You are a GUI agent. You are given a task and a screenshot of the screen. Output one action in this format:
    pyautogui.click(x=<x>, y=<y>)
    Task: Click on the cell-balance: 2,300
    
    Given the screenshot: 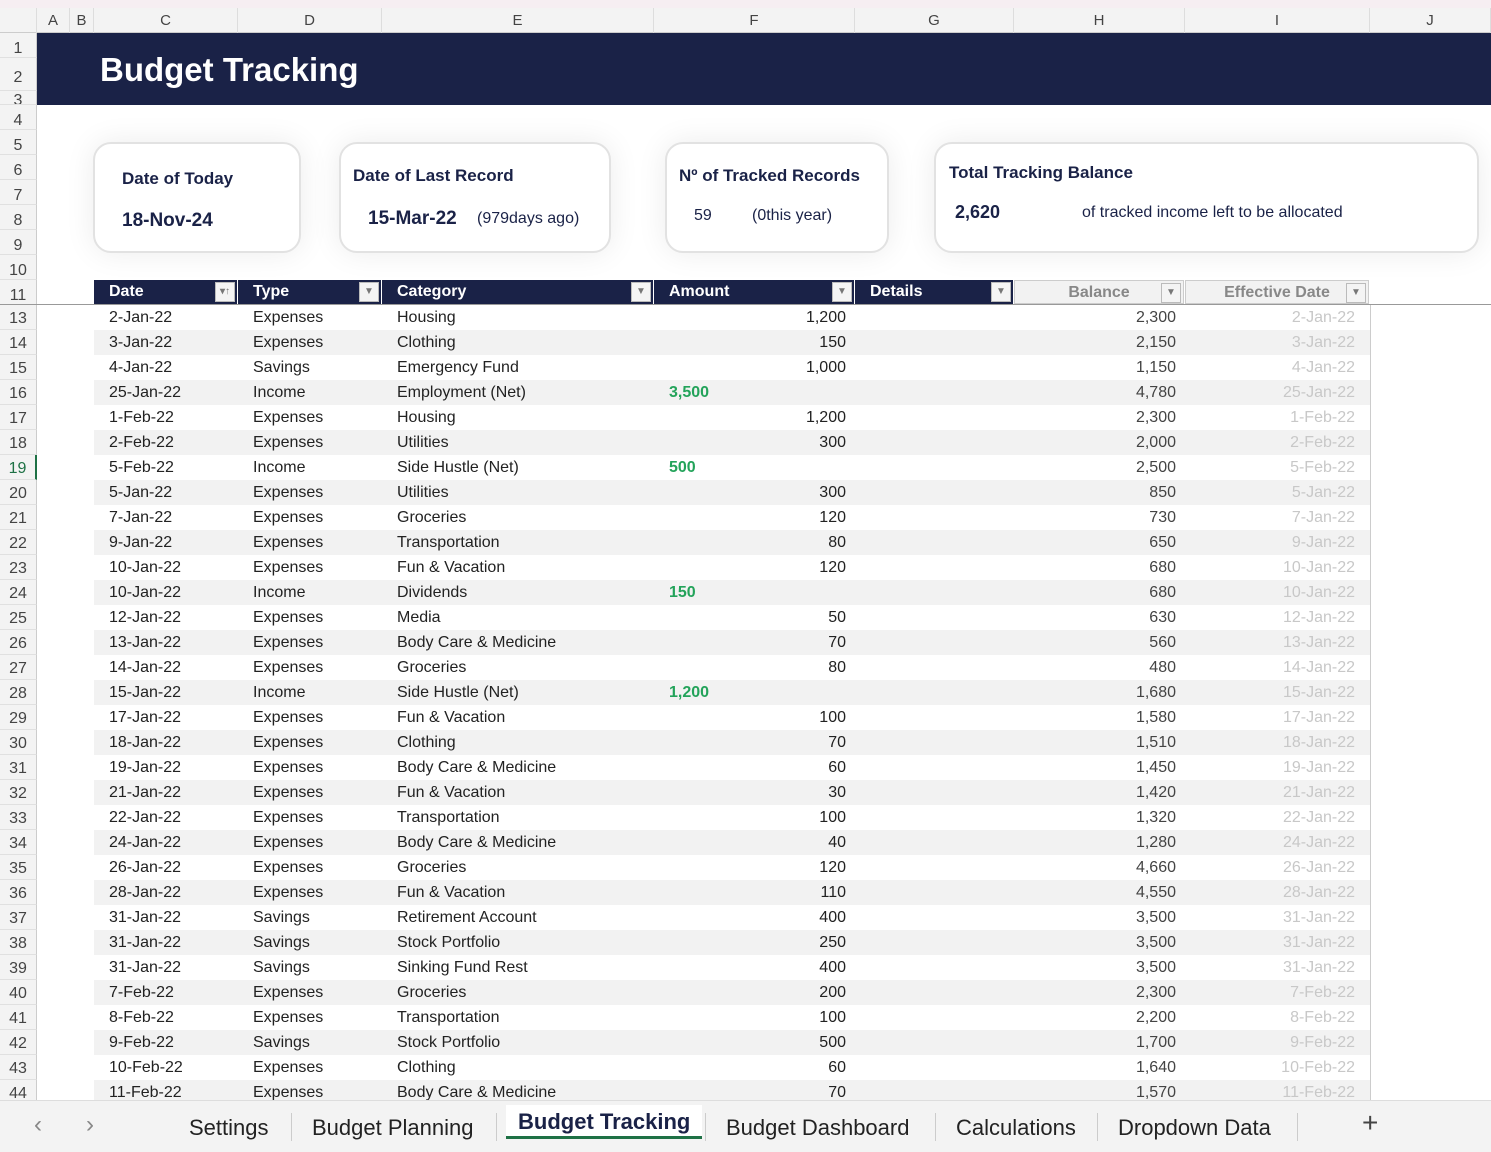 What is the action you would take?
    pyautogui.click(x=1155, y=417)
    